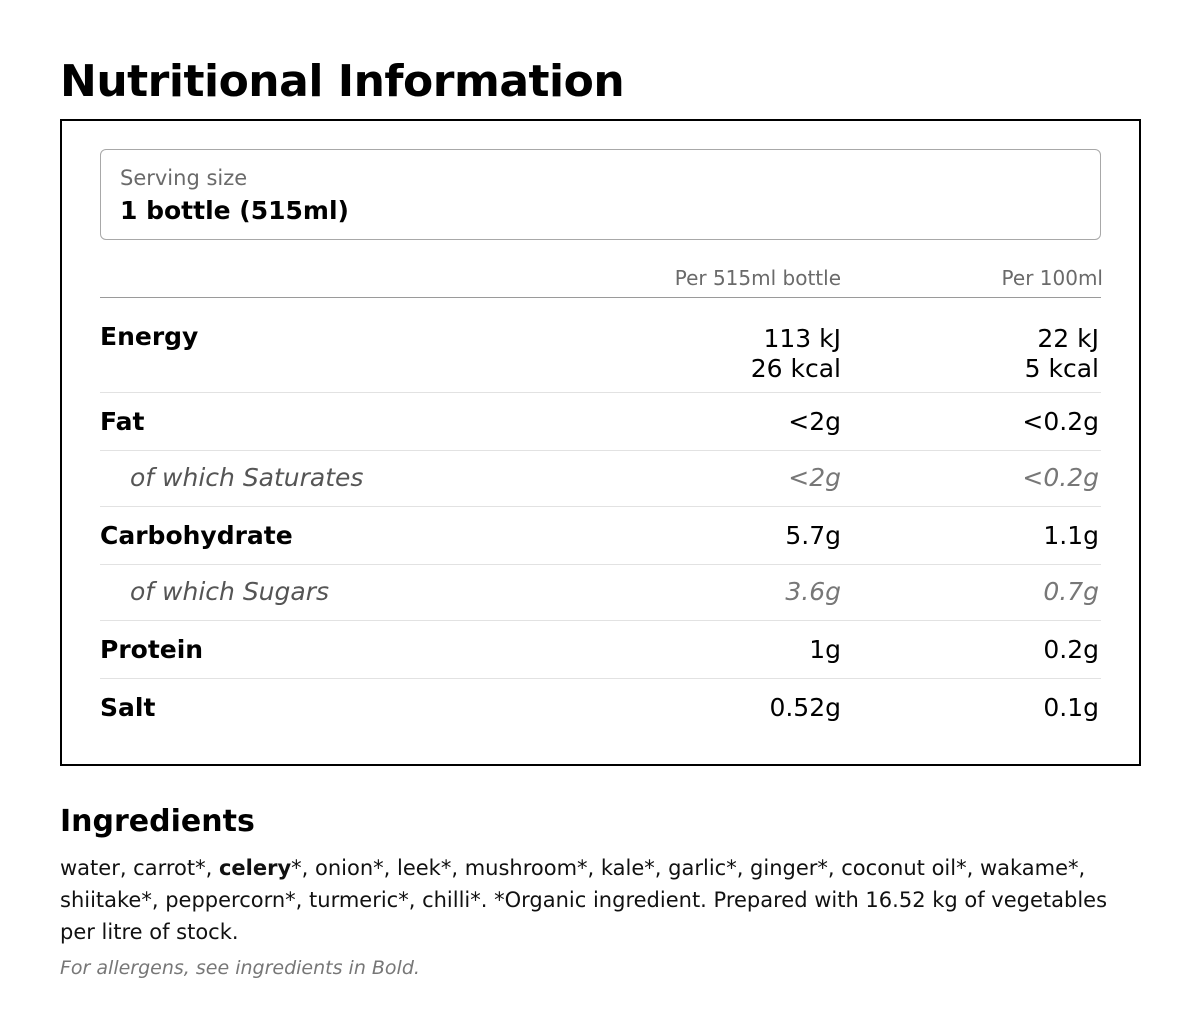  Describe the element at coordinates (802, 338) in the screenshot. I see `energy-kj-per-bottle: 113 kJ` at that location.